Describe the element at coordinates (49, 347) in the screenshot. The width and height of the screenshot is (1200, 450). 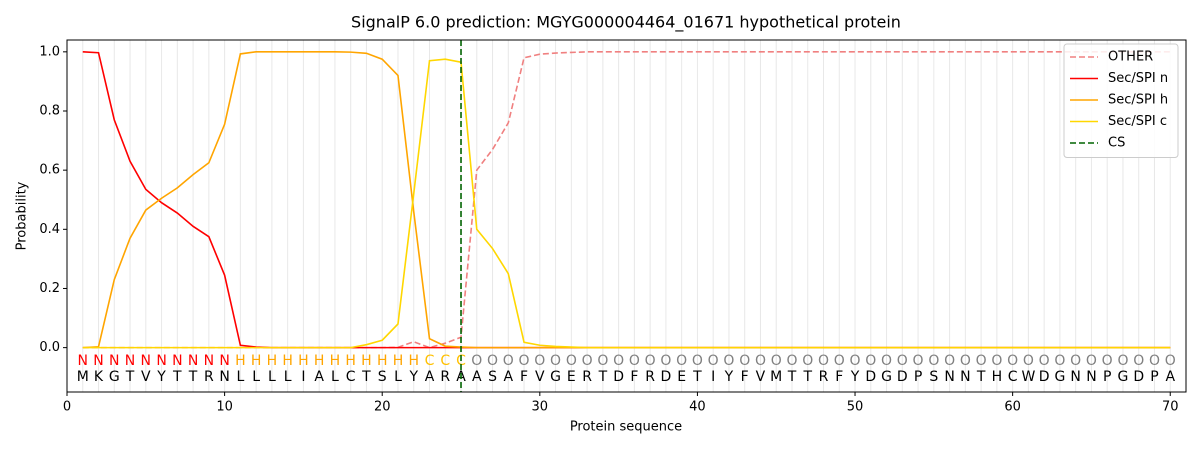
I see `y-tick-label: 0.0` at that location.